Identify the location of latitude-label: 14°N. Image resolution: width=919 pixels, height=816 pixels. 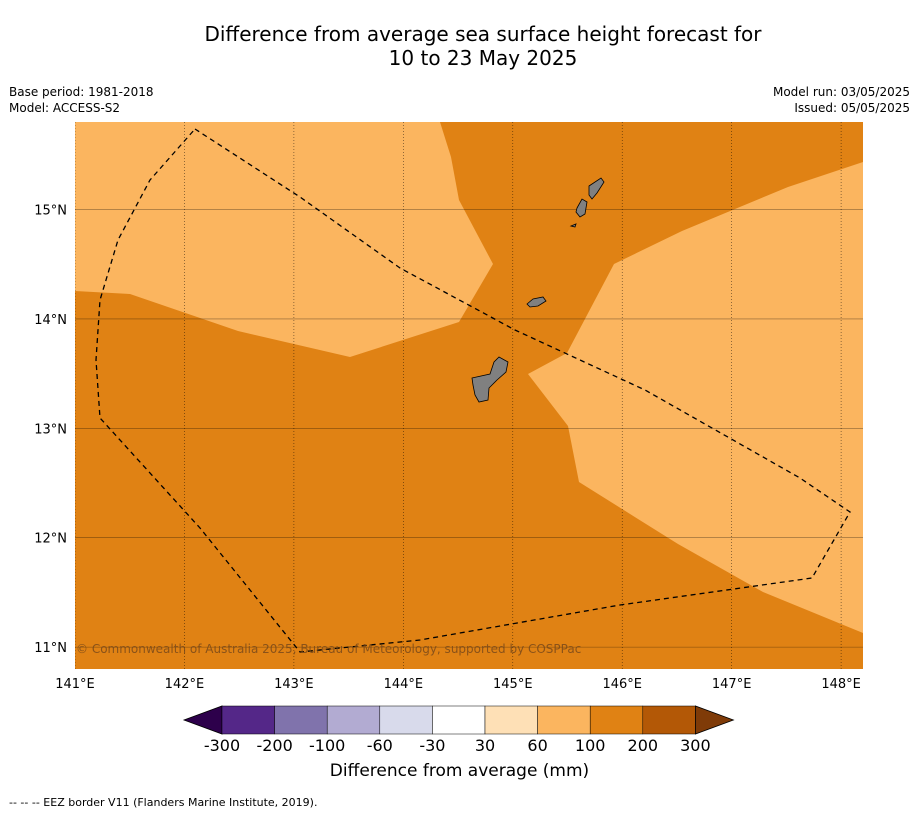
(50, 320).